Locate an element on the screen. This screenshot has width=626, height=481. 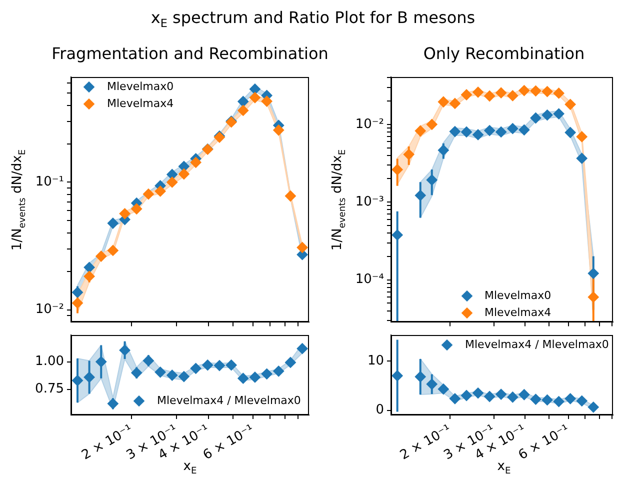
y-tick-label: 0.75 is located at coordinates (49, 389).